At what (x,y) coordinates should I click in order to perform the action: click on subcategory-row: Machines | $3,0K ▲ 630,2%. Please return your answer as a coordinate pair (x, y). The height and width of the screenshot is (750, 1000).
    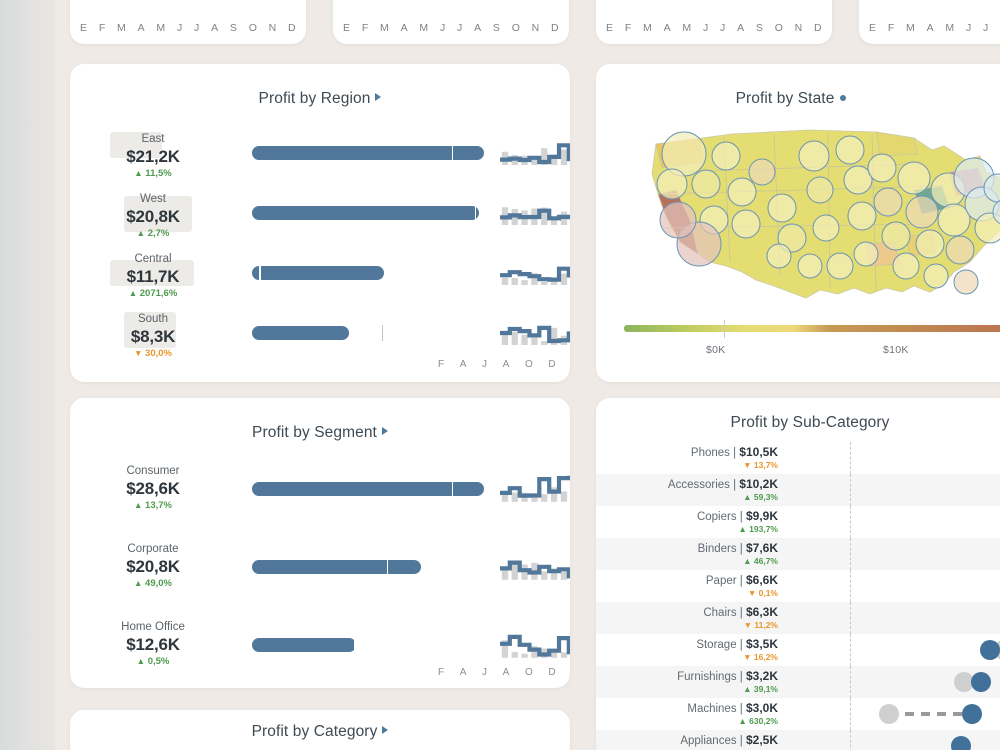
    Looking at the image, I should click on (798, 714).